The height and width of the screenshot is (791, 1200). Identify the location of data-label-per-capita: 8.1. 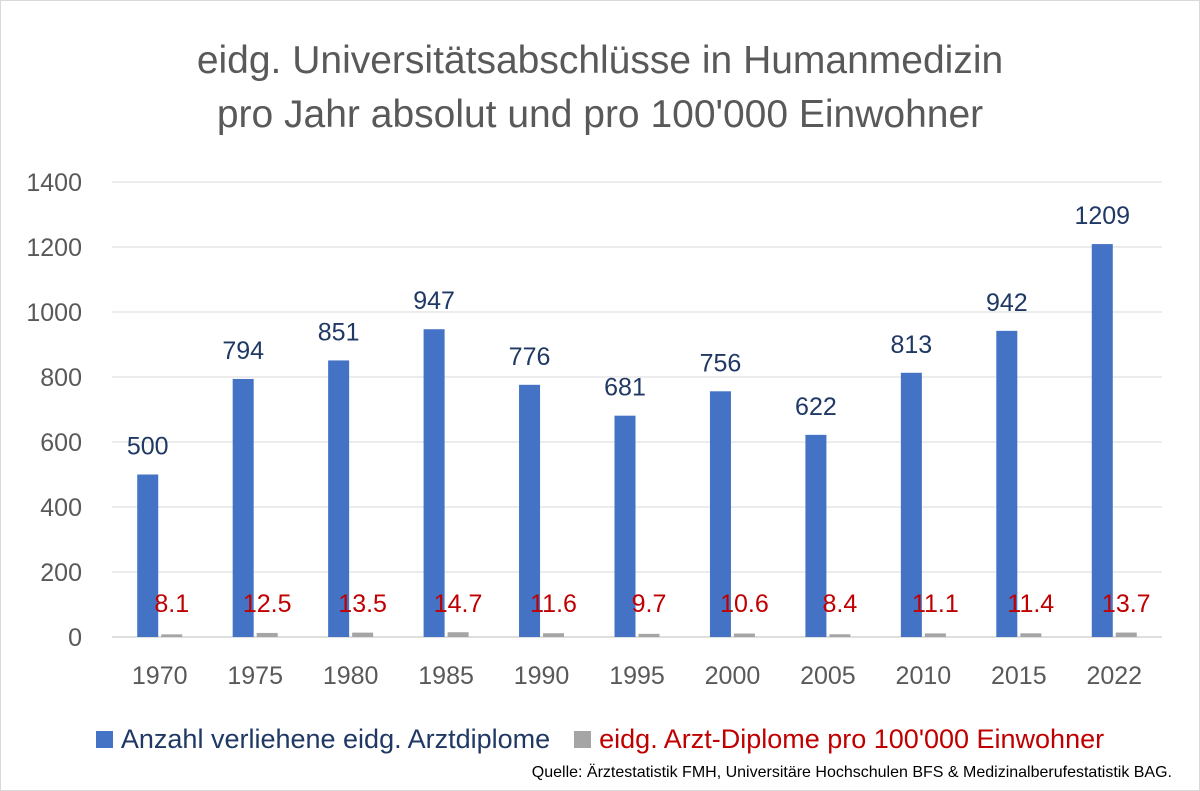
(171, 604).